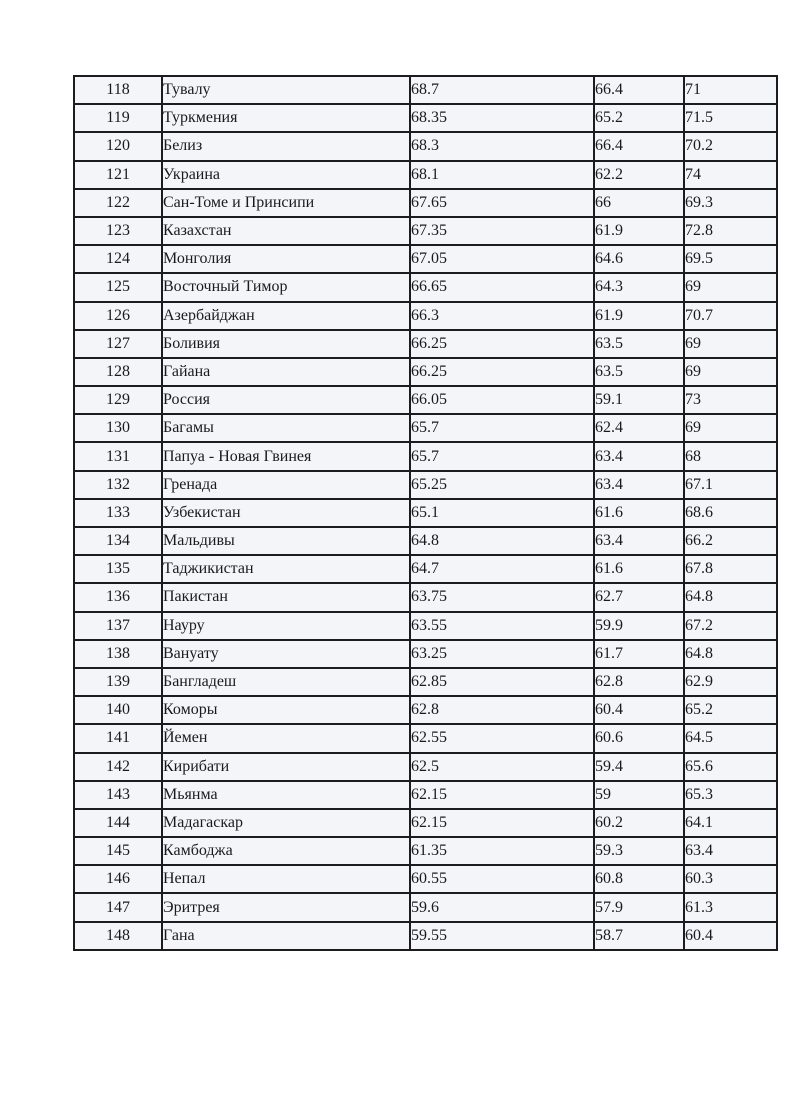 This screenshot has height=1117, width=790. Describe the element at coordinates (286, 259) in the screenshot. I see `country-cell: Монголия` at that location.